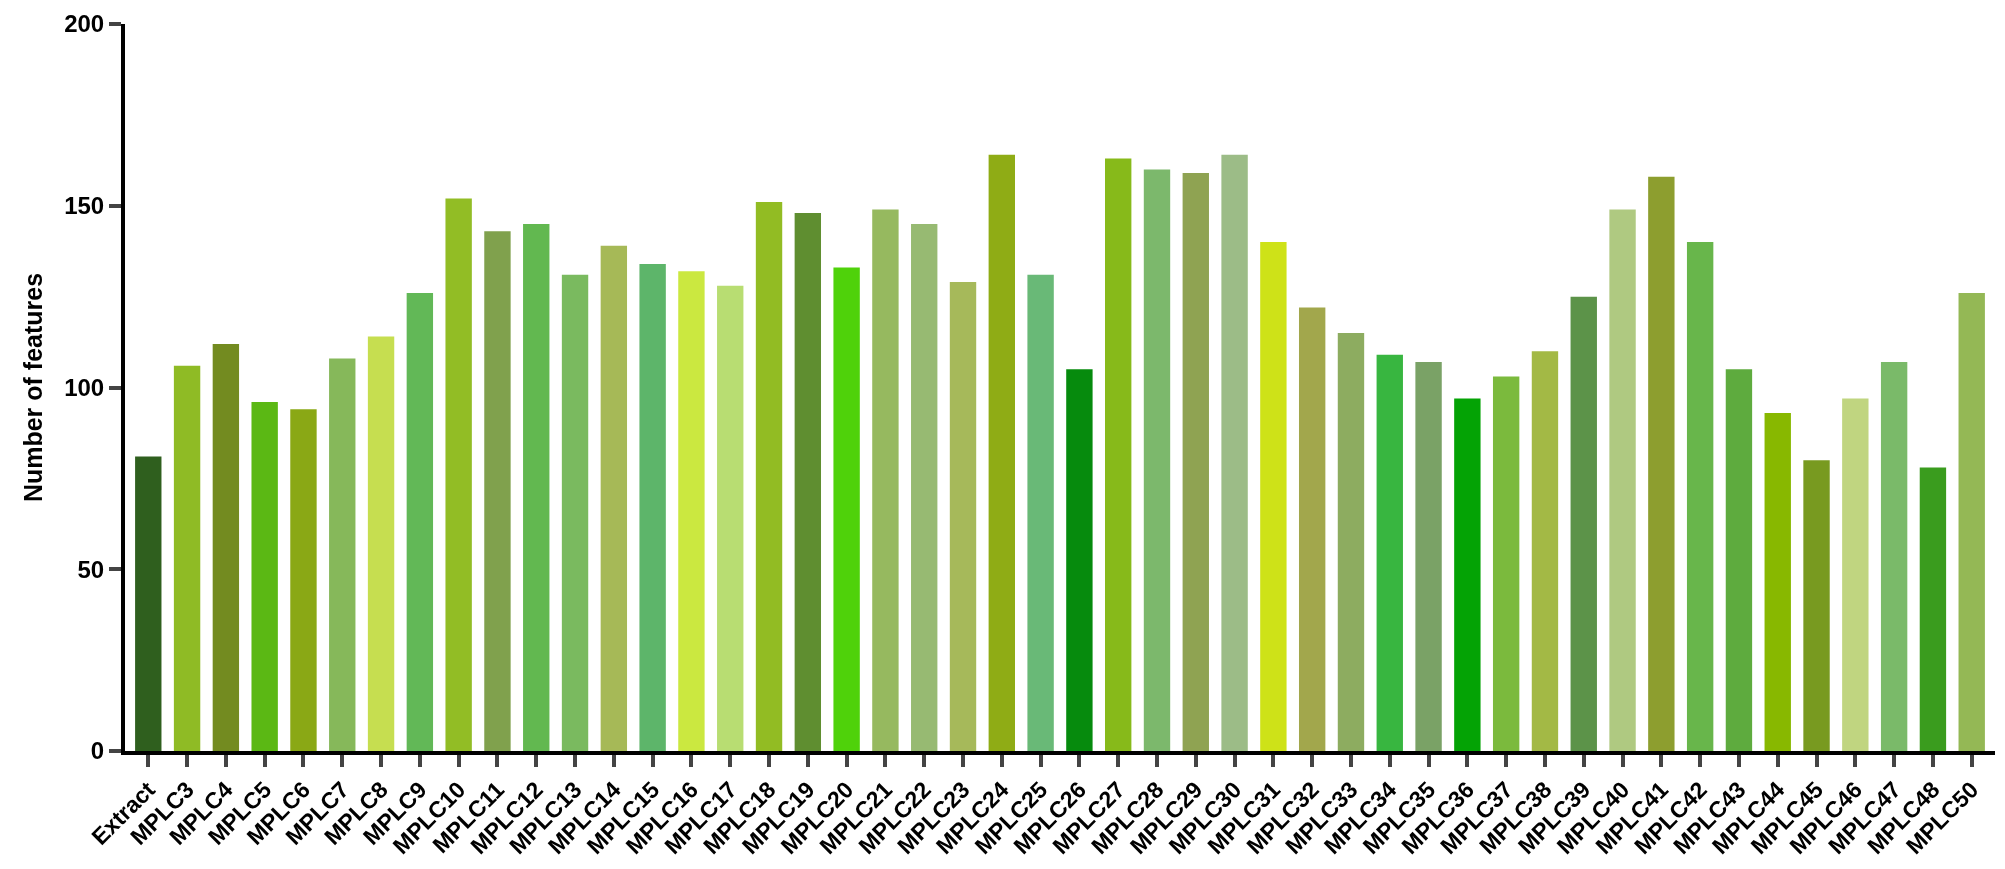  What do you see at coordinates (91, 569) in the screenshot?
I see `y-tick-label: 50` at bounding box center [91, 569].